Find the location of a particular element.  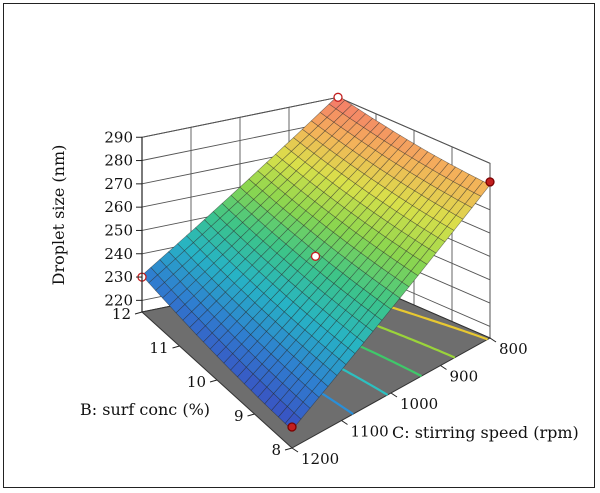

c-tick-label: 1000 is located at coordinates (419, 404).